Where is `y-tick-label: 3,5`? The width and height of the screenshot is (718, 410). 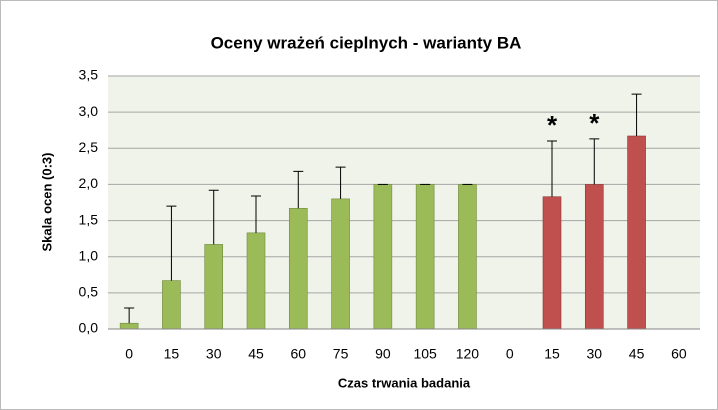 y-tick-label: 3,5 is located at coordinates (89, 75).